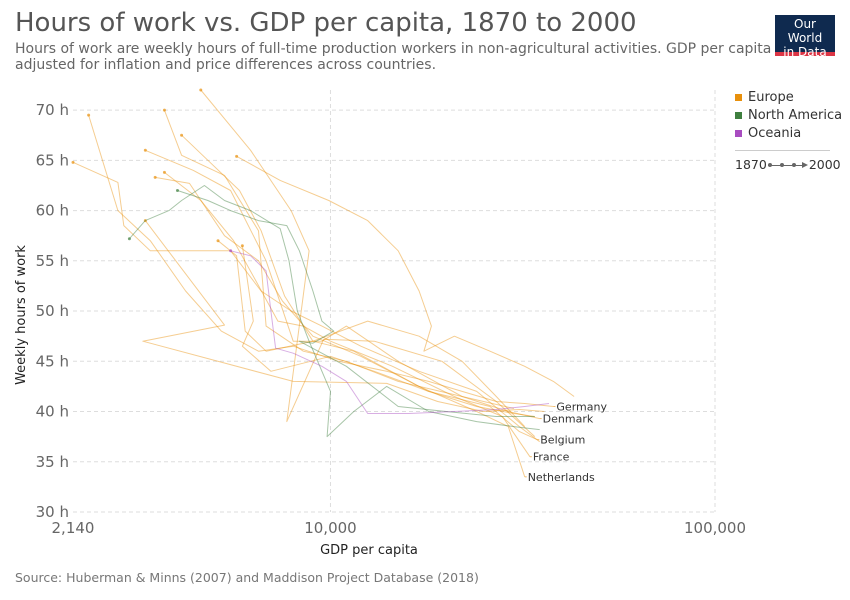  What do you see at coordinates (330, 528) in the screenshot?
I see `x-tick-label: 10,000` at bounding box center [330, 528].